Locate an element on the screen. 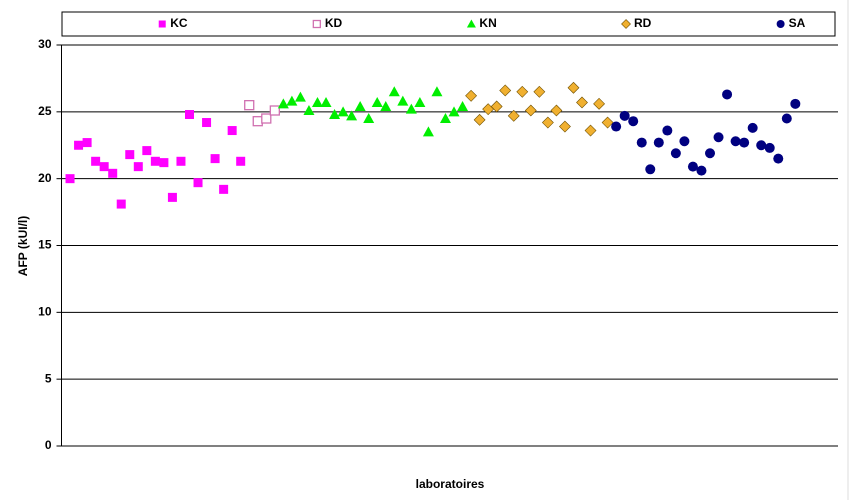 The width and height of the screenshot is (863, 500). y-tick-label: 5 is located at coordinates (48, 378).